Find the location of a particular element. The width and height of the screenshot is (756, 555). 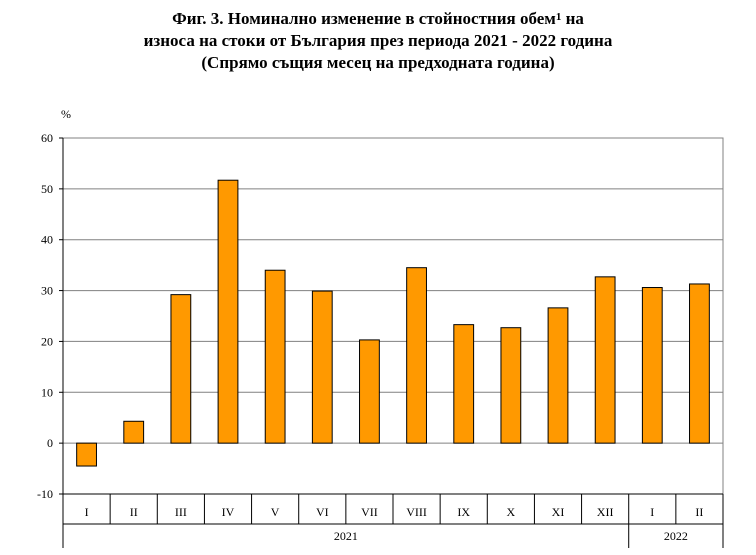

y-axis-label: % is located at coordinates (66, 114).